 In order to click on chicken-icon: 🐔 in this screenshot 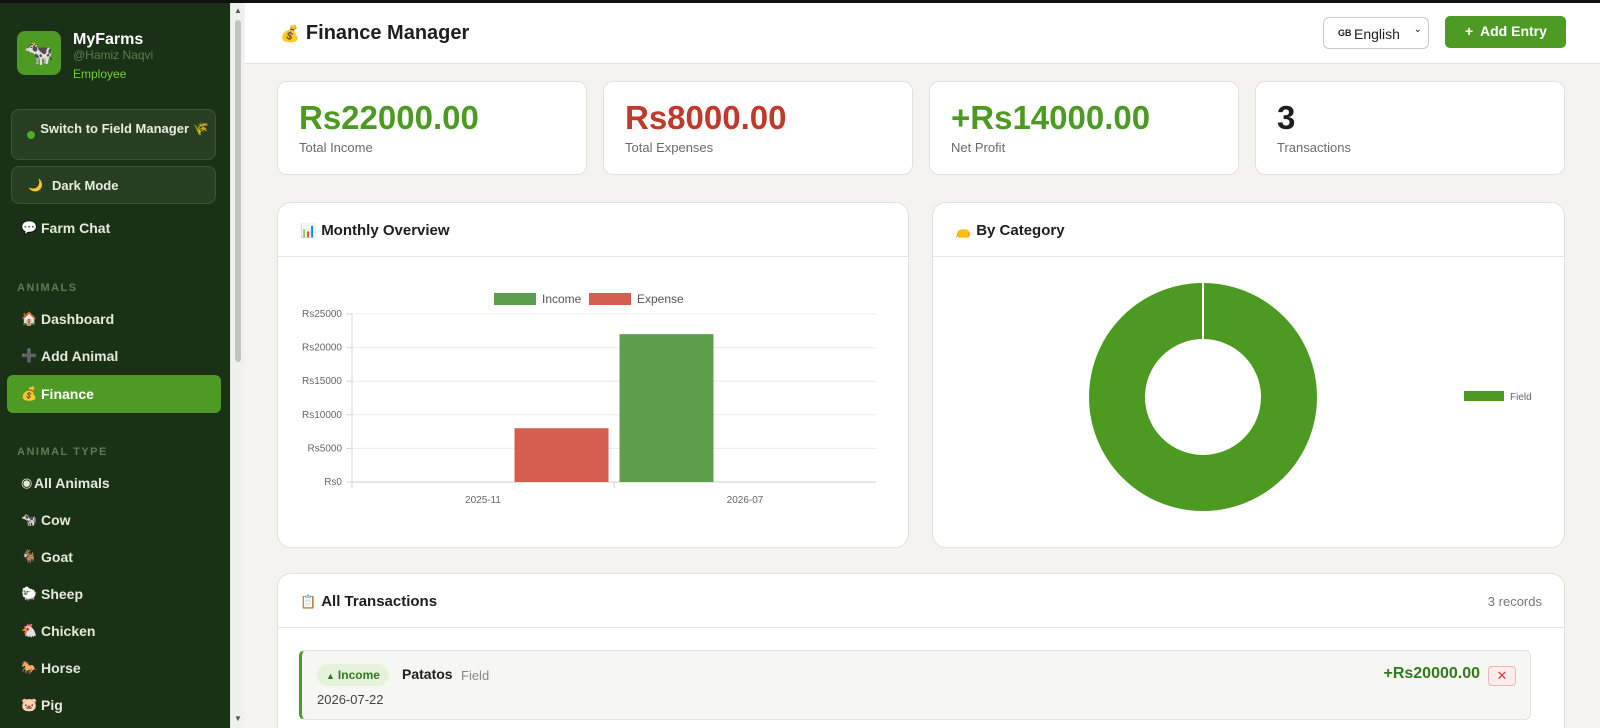, I will do `click(29, 630)`.